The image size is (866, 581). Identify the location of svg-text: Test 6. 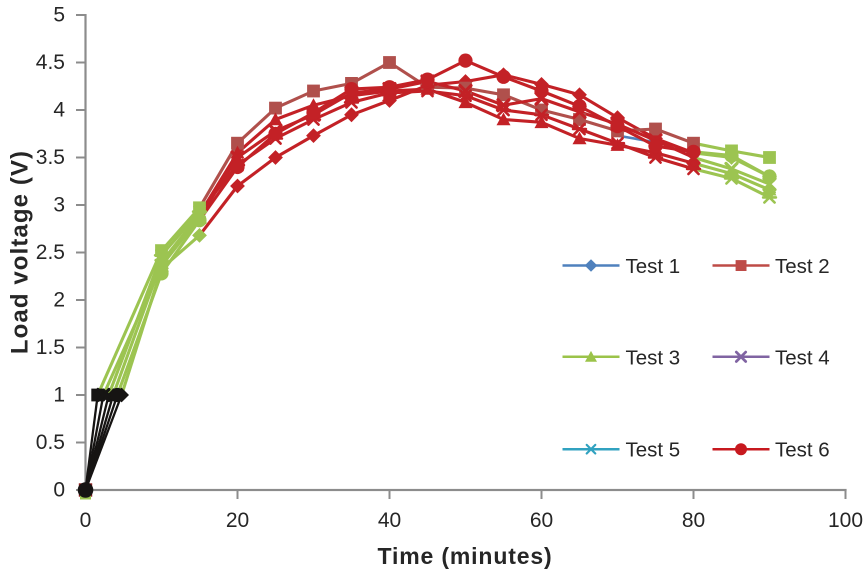
(802, 450).